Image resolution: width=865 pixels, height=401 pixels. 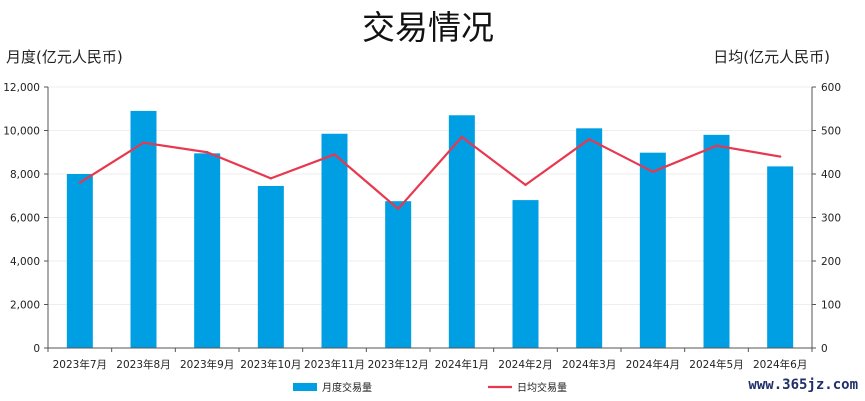 I want to click on x-tick-label: 2023年7月, so click(x=80, y=364).